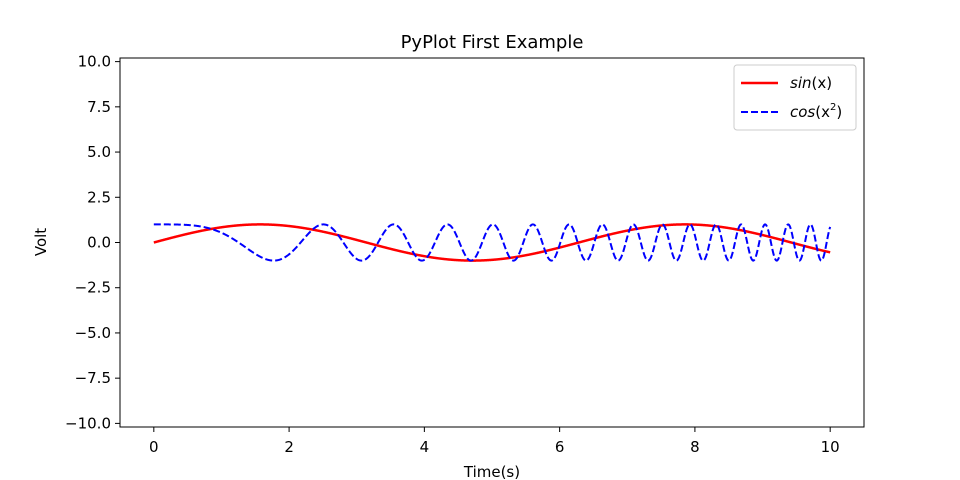 The height and width of the screenshot is (480, 960). What do you see at coordinates (822, 83) in the screenshot?
I see `legend-sin-arg: (x)` at bounding box center [822, 83].